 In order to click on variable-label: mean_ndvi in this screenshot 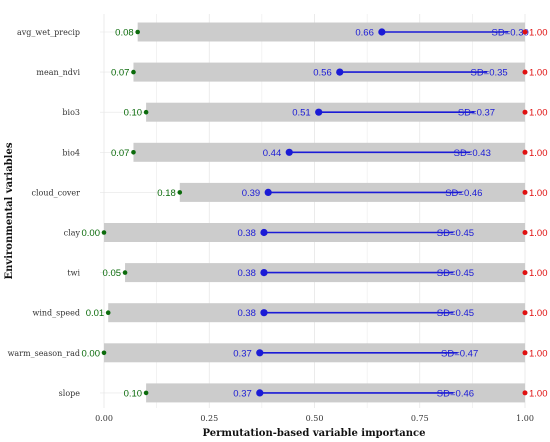, I will do `click(58, 72)`.